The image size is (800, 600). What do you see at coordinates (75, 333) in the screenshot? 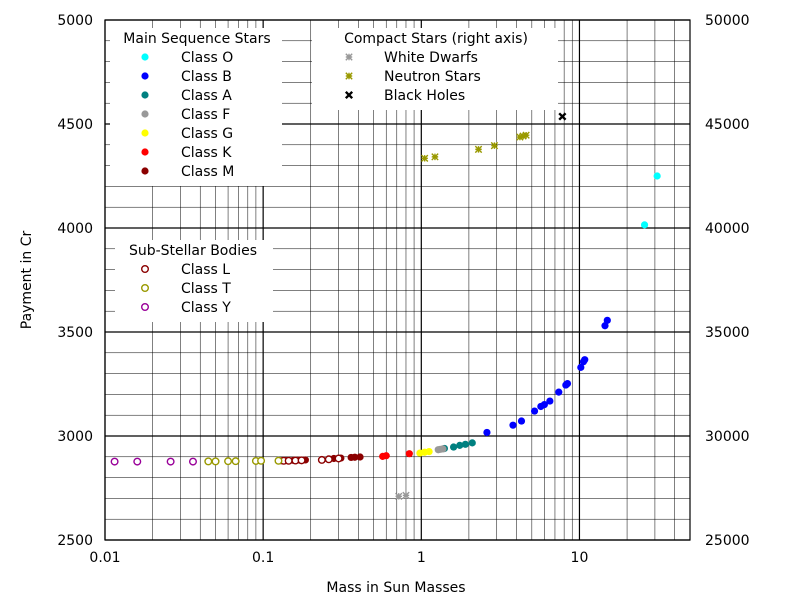
I see `y-tick-label: 3500` at bounding box center [75, 333].